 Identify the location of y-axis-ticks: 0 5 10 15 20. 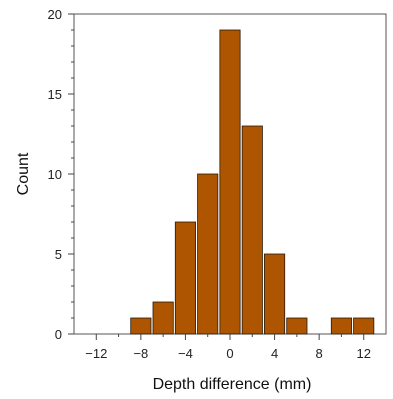
(61, 174).